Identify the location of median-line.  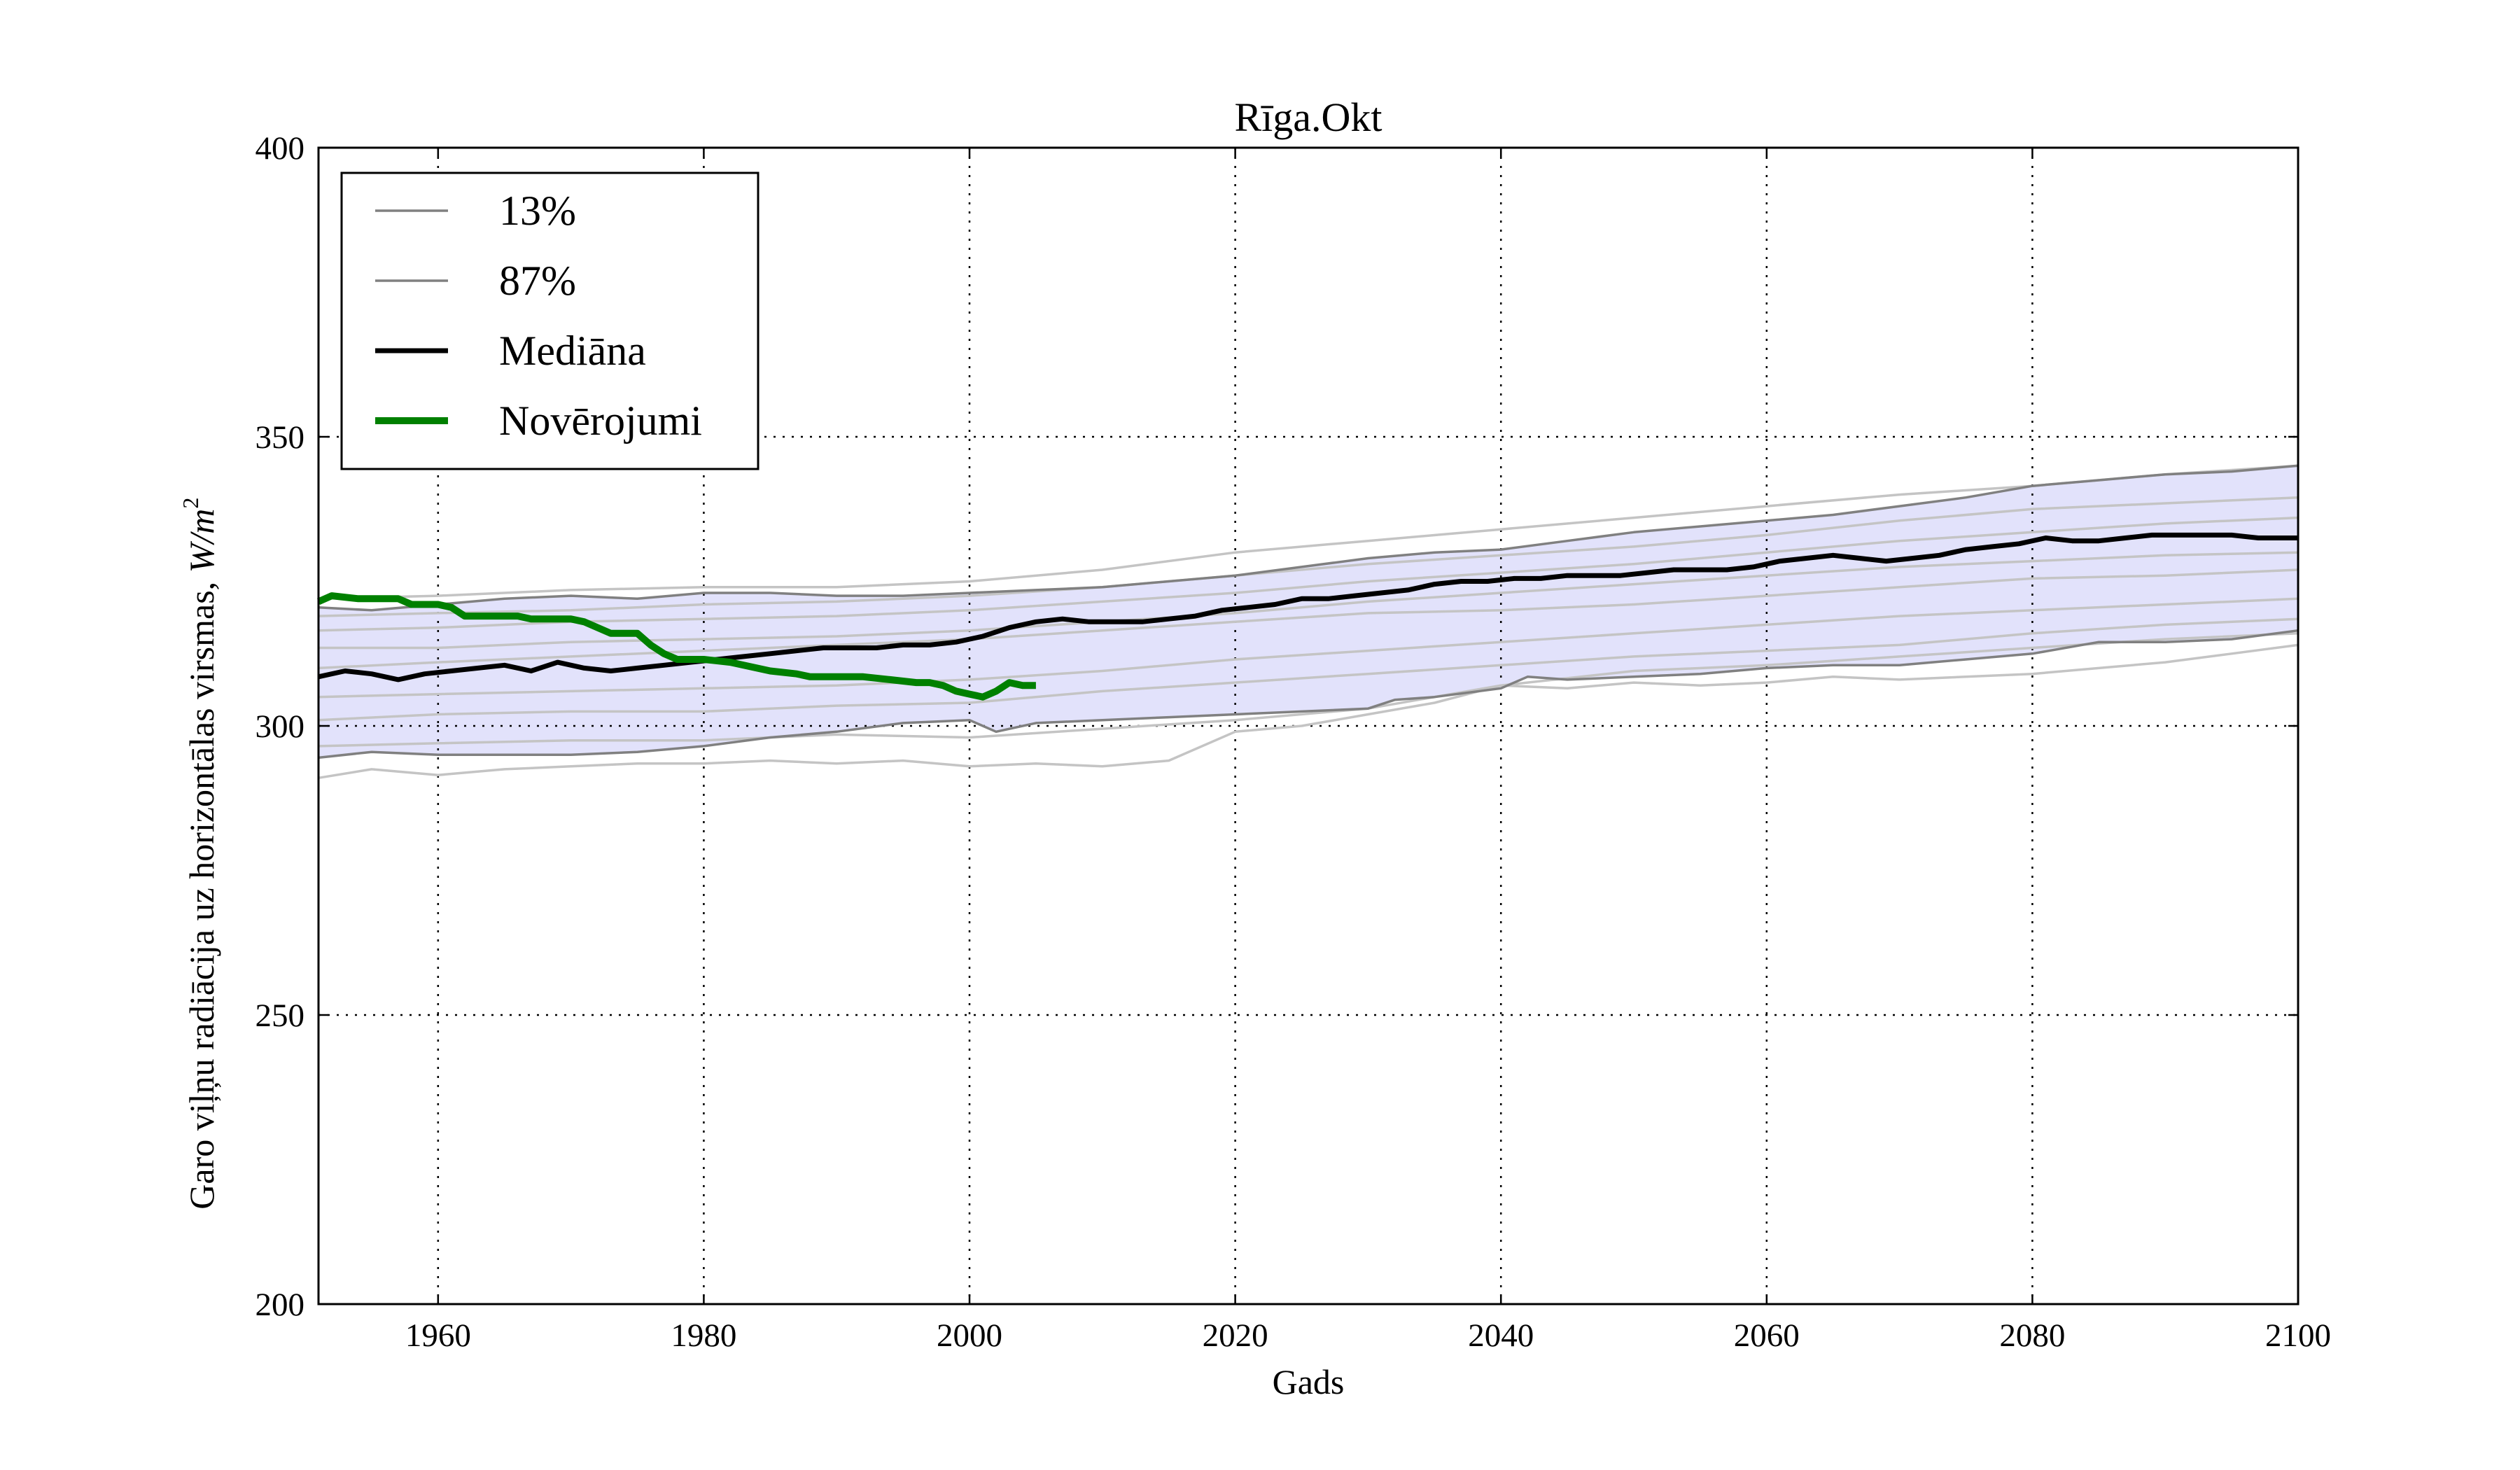
(1308, 607).